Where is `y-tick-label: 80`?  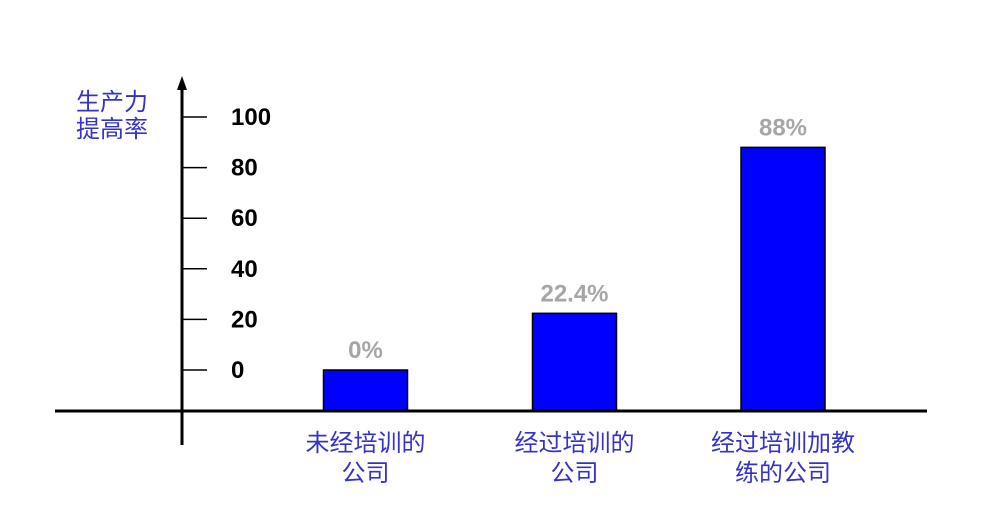
y-tick-label: 80 is located at coordinates (244, 168).